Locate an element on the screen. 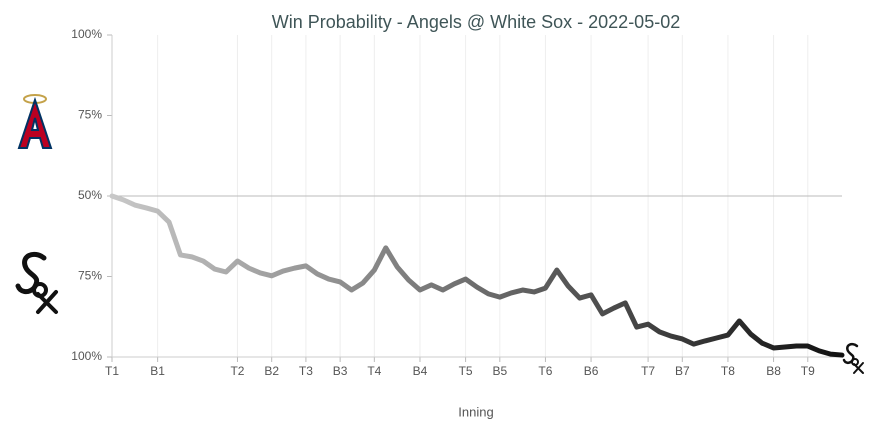  x-tick-label: T8 is located at coordinates (728, 371).